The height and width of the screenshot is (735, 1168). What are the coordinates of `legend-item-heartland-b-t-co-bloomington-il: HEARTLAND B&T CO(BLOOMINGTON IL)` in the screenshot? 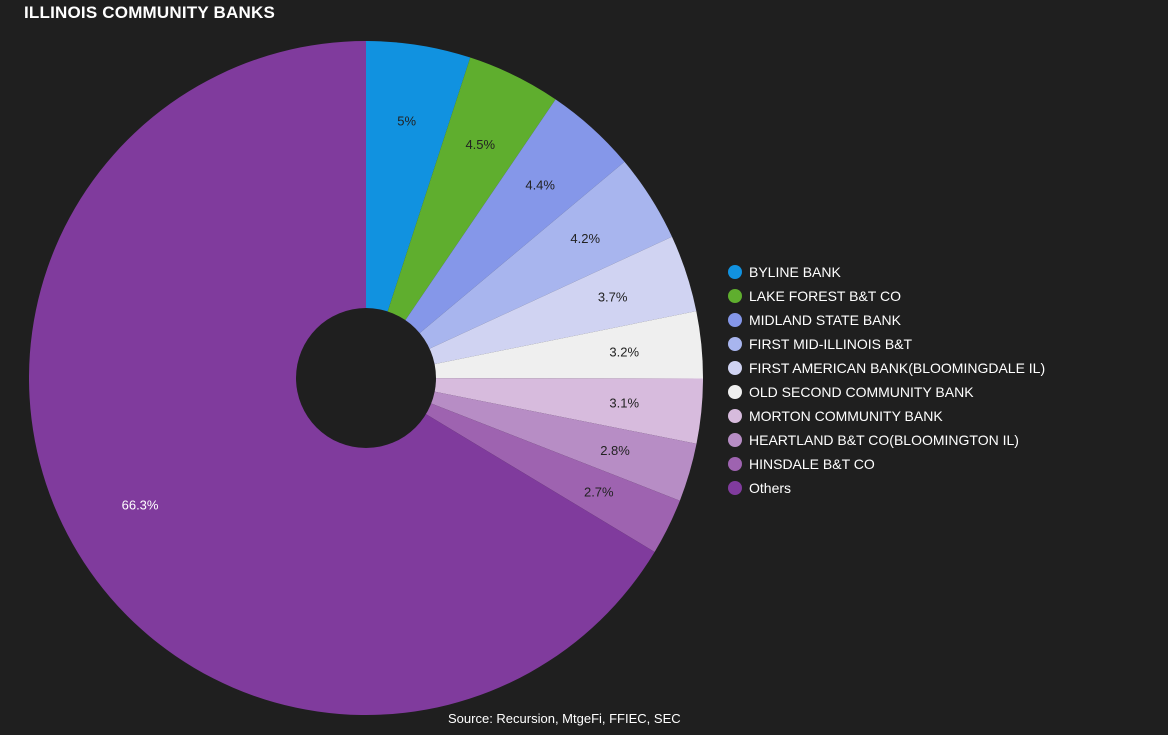 It's located at (886, 440).